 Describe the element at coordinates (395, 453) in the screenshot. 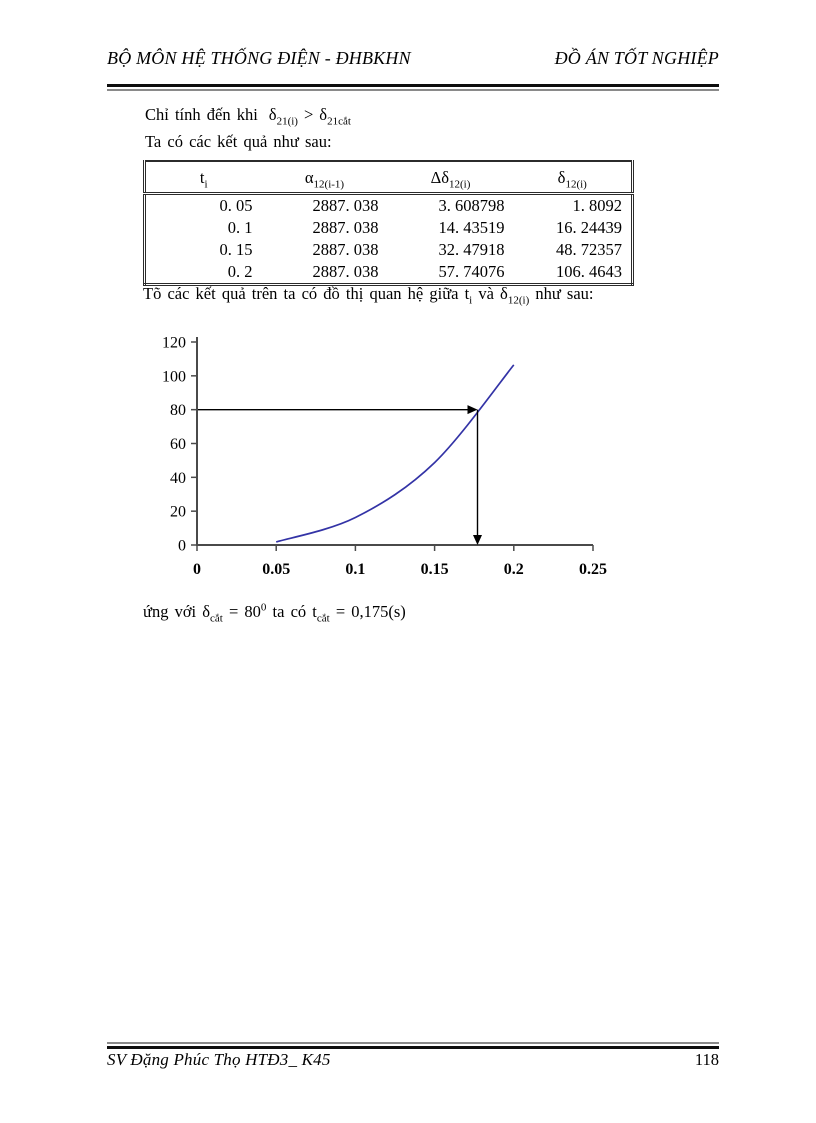

I see `delta-curve` at that location.